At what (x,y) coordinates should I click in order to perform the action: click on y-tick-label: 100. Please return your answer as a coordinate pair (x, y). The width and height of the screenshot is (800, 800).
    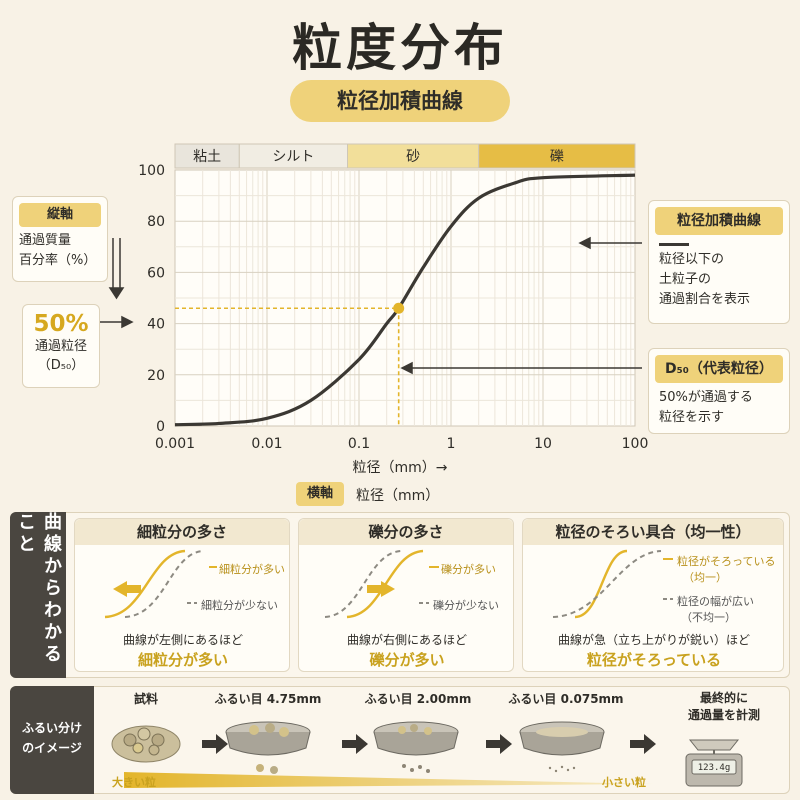
    Looking at the image, I should click on (151, 171).